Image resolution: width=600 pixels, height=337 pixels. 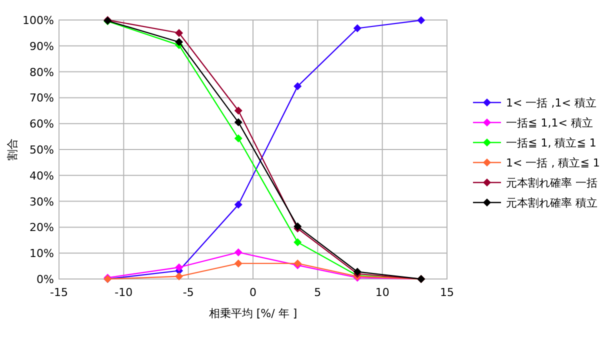 I want to click on y-tick-label: 40%, so click(x=42, y=175).